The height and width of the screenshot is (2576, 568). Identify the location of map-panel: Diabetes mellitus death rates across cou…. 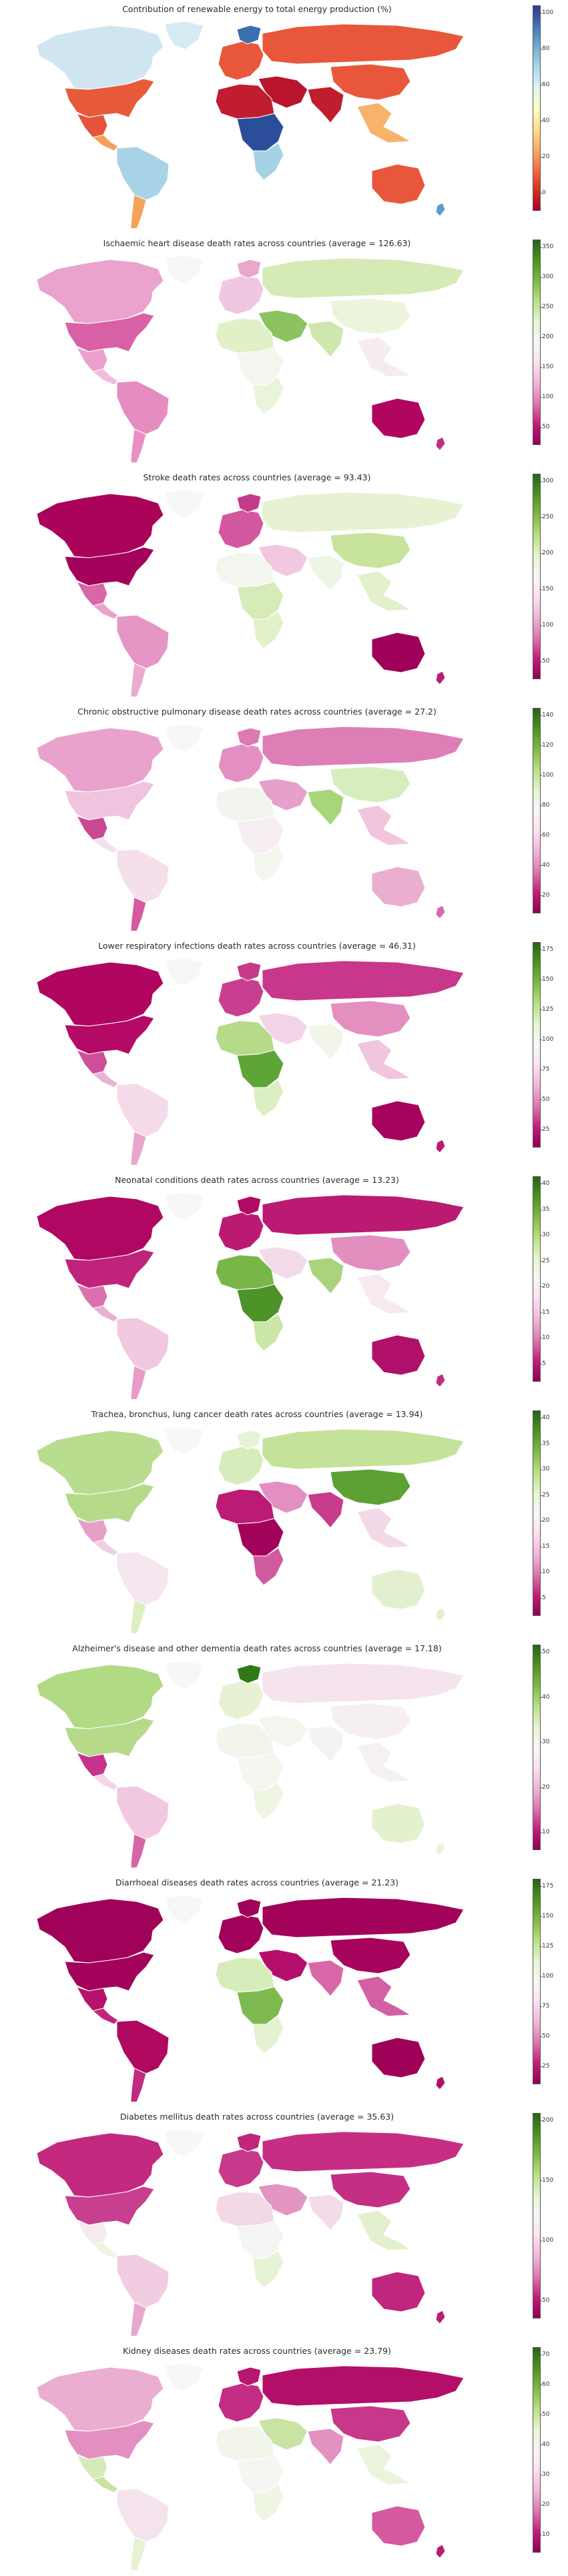
(284, 2225).